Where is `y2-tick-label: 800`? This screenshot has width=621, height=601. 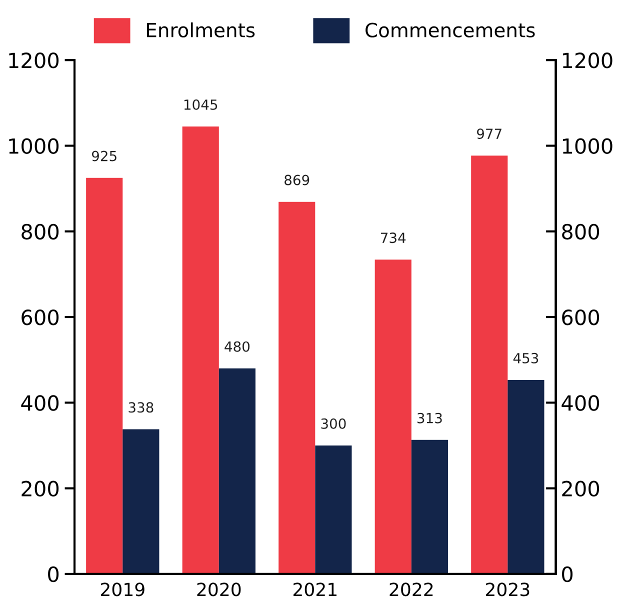 y2-tick-label: 800 is located at coordinates (581, 232).